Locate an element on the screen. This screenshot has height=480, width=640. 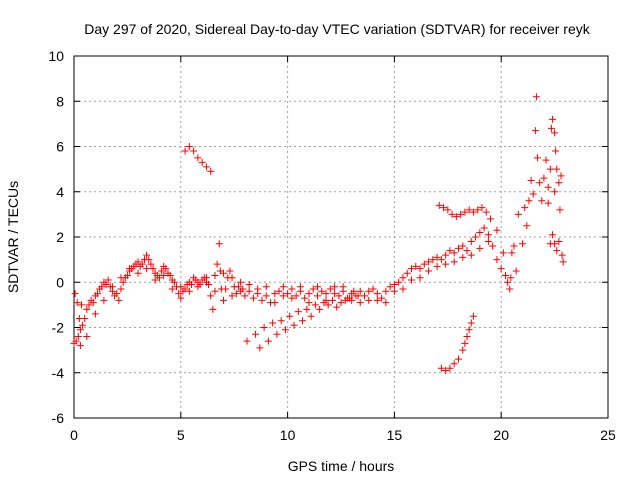
y-tick-label: 10 is located at coordinates (56, 56).